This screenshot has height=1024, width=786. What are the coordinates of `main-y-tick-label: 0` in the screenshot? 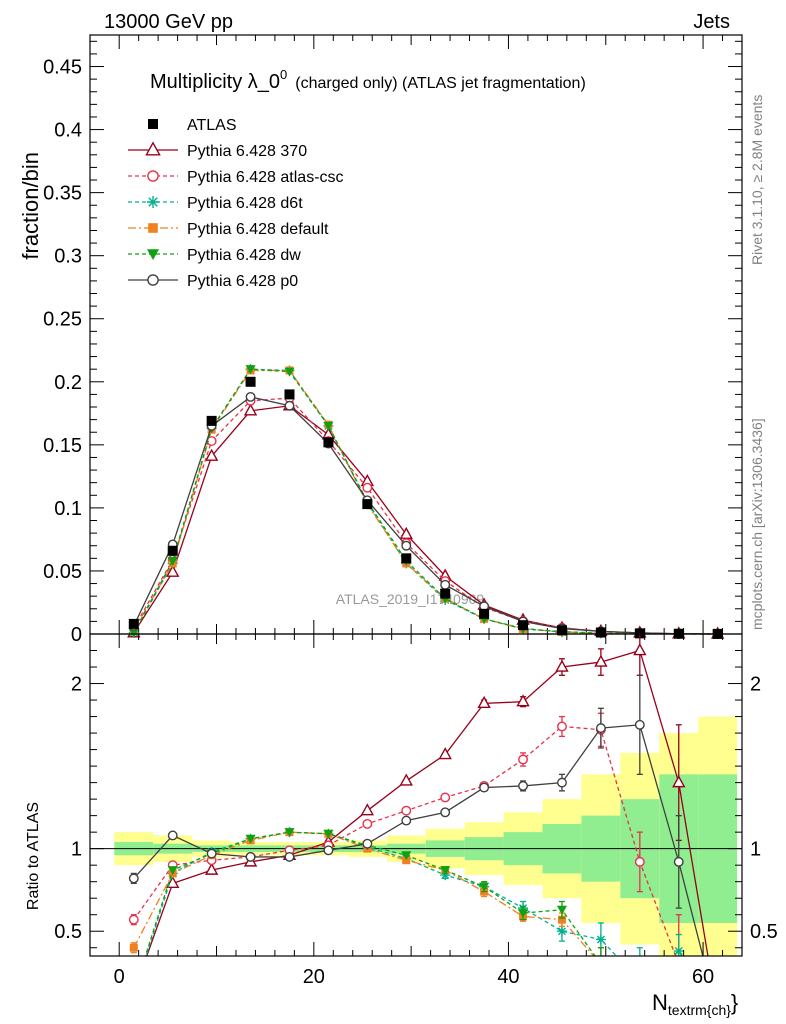 It's located at (76, 635).